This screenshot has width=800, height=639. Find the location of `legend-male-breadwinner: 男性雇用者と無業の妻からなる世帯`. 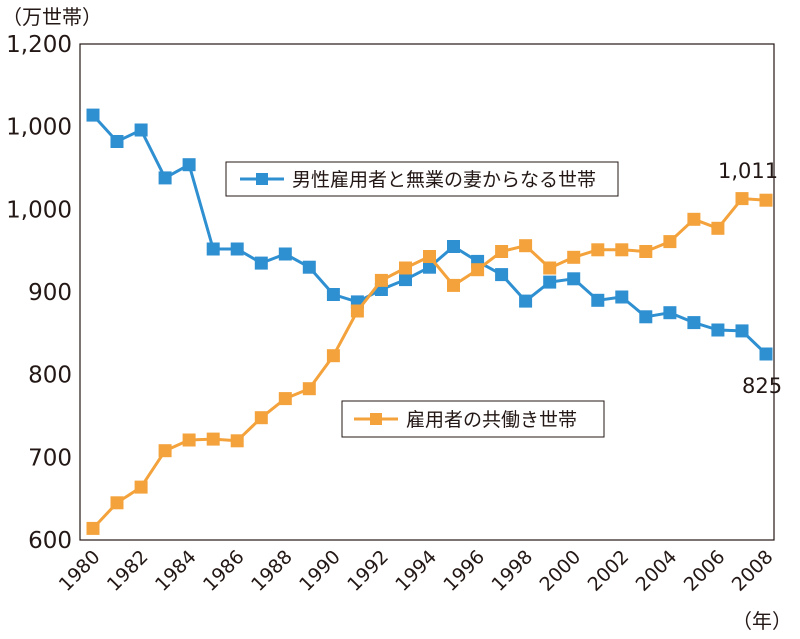

legend-male-breadwinner: 男性雇用者と無業の妻からなる世帯 is located at coordinates (422, 179).